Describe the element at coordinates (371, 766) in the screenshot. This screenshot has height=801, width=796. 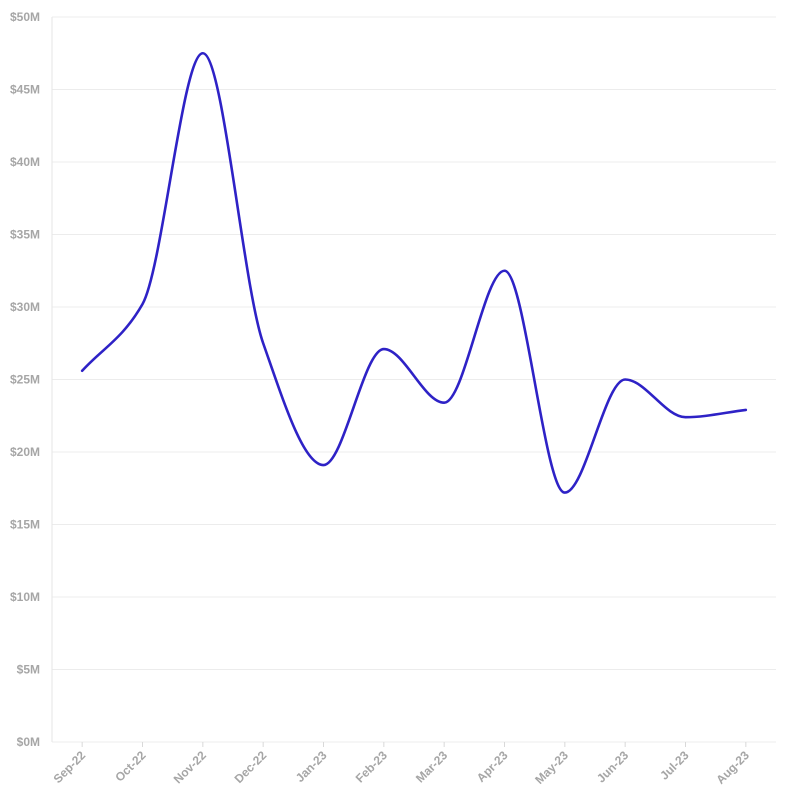
I see `x-tick-label: Feb-23` at that location.